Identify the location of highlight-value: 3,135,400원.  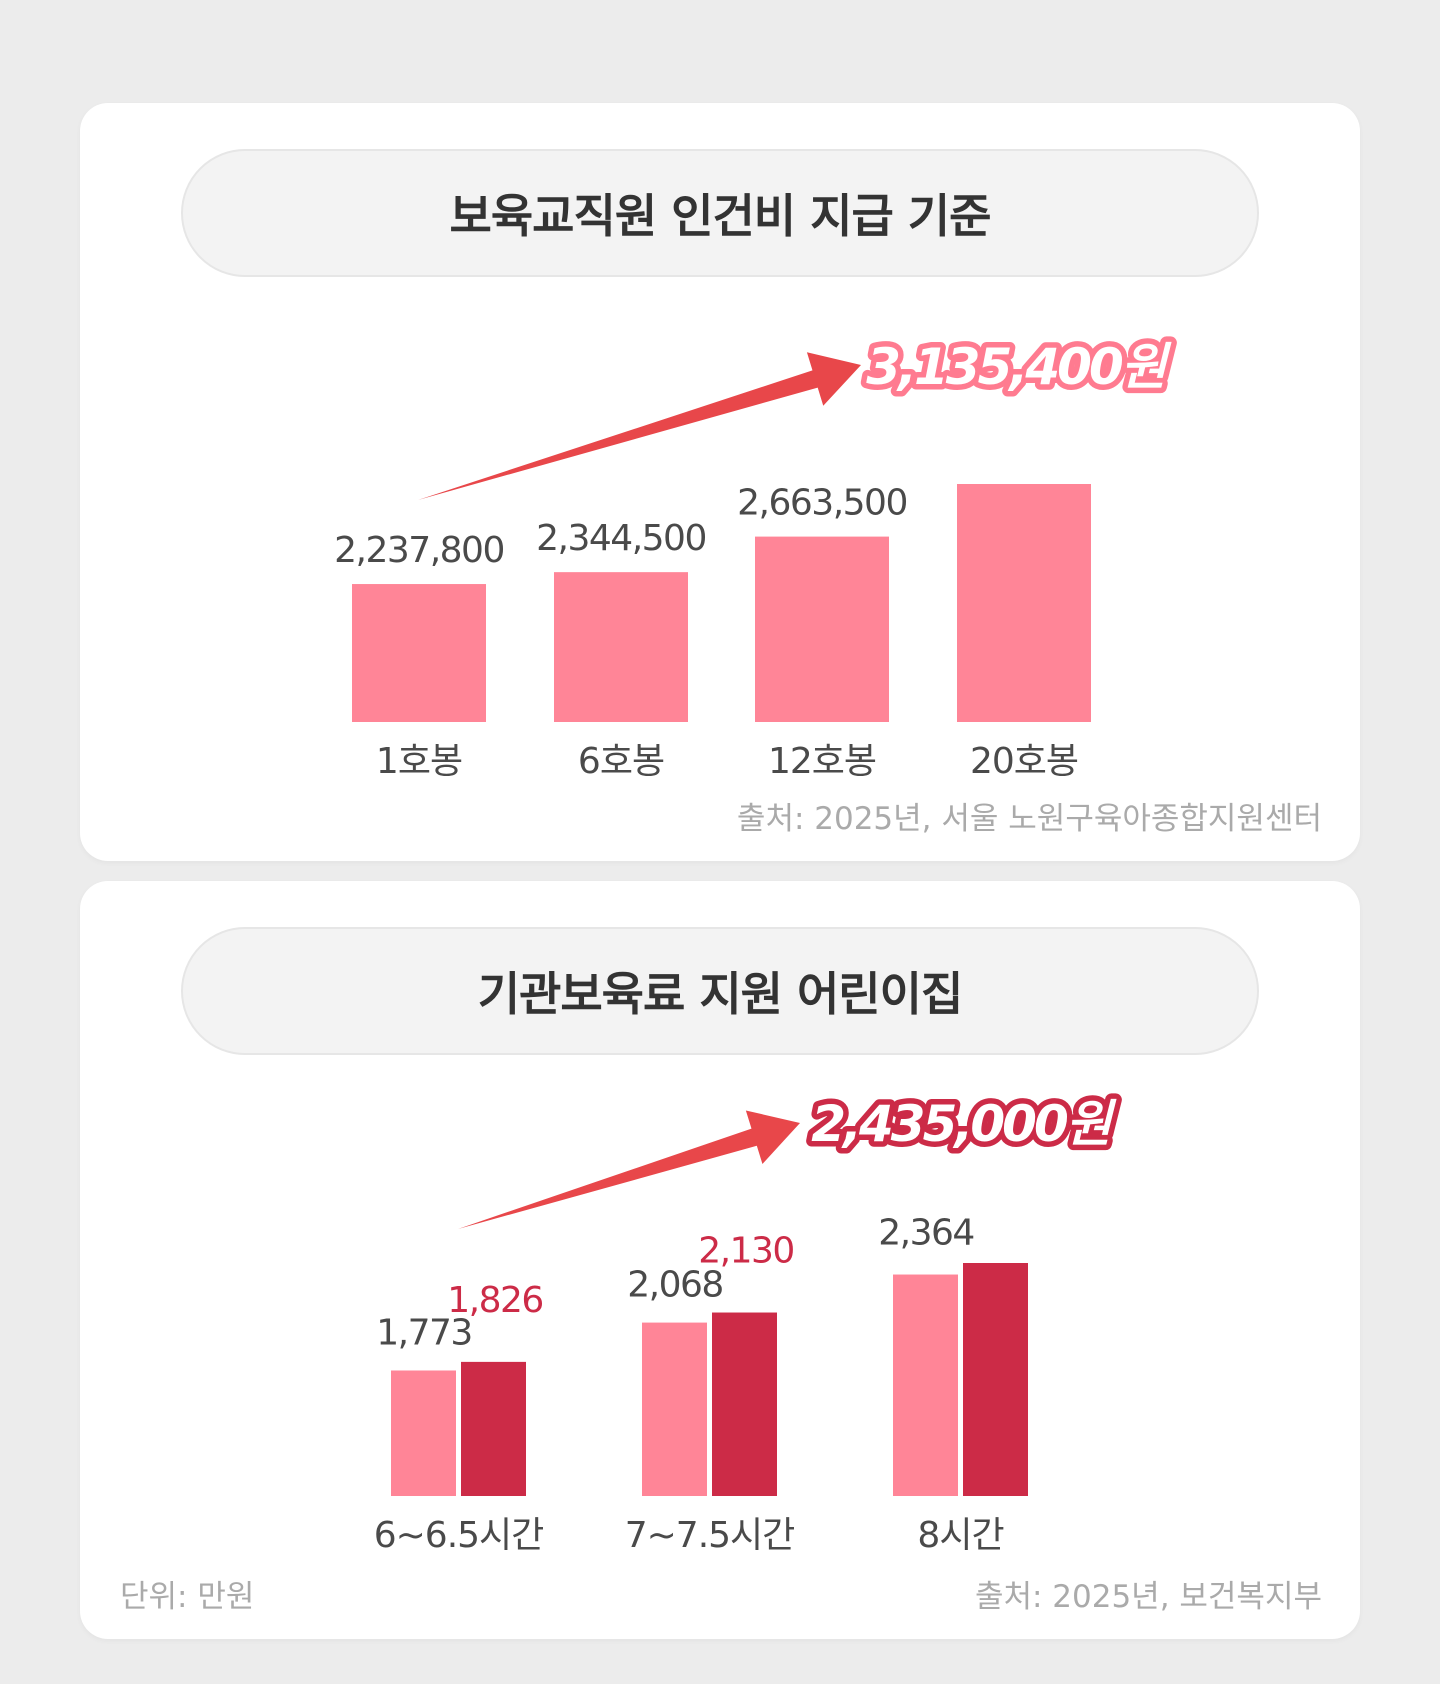
(1019, 367).